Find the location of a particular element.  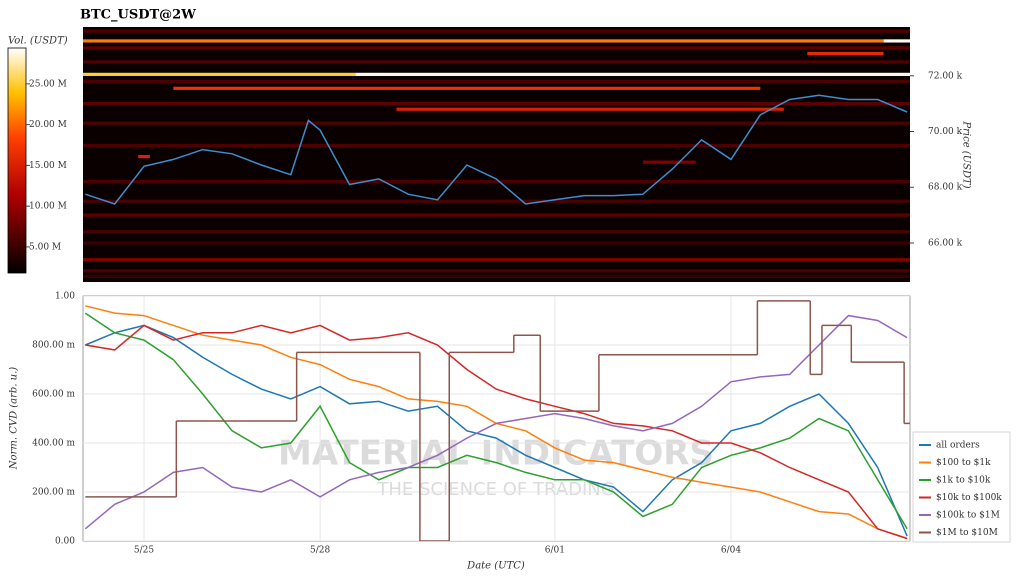

y-tick-label: 1.00 is located at coordinates (65, 297).